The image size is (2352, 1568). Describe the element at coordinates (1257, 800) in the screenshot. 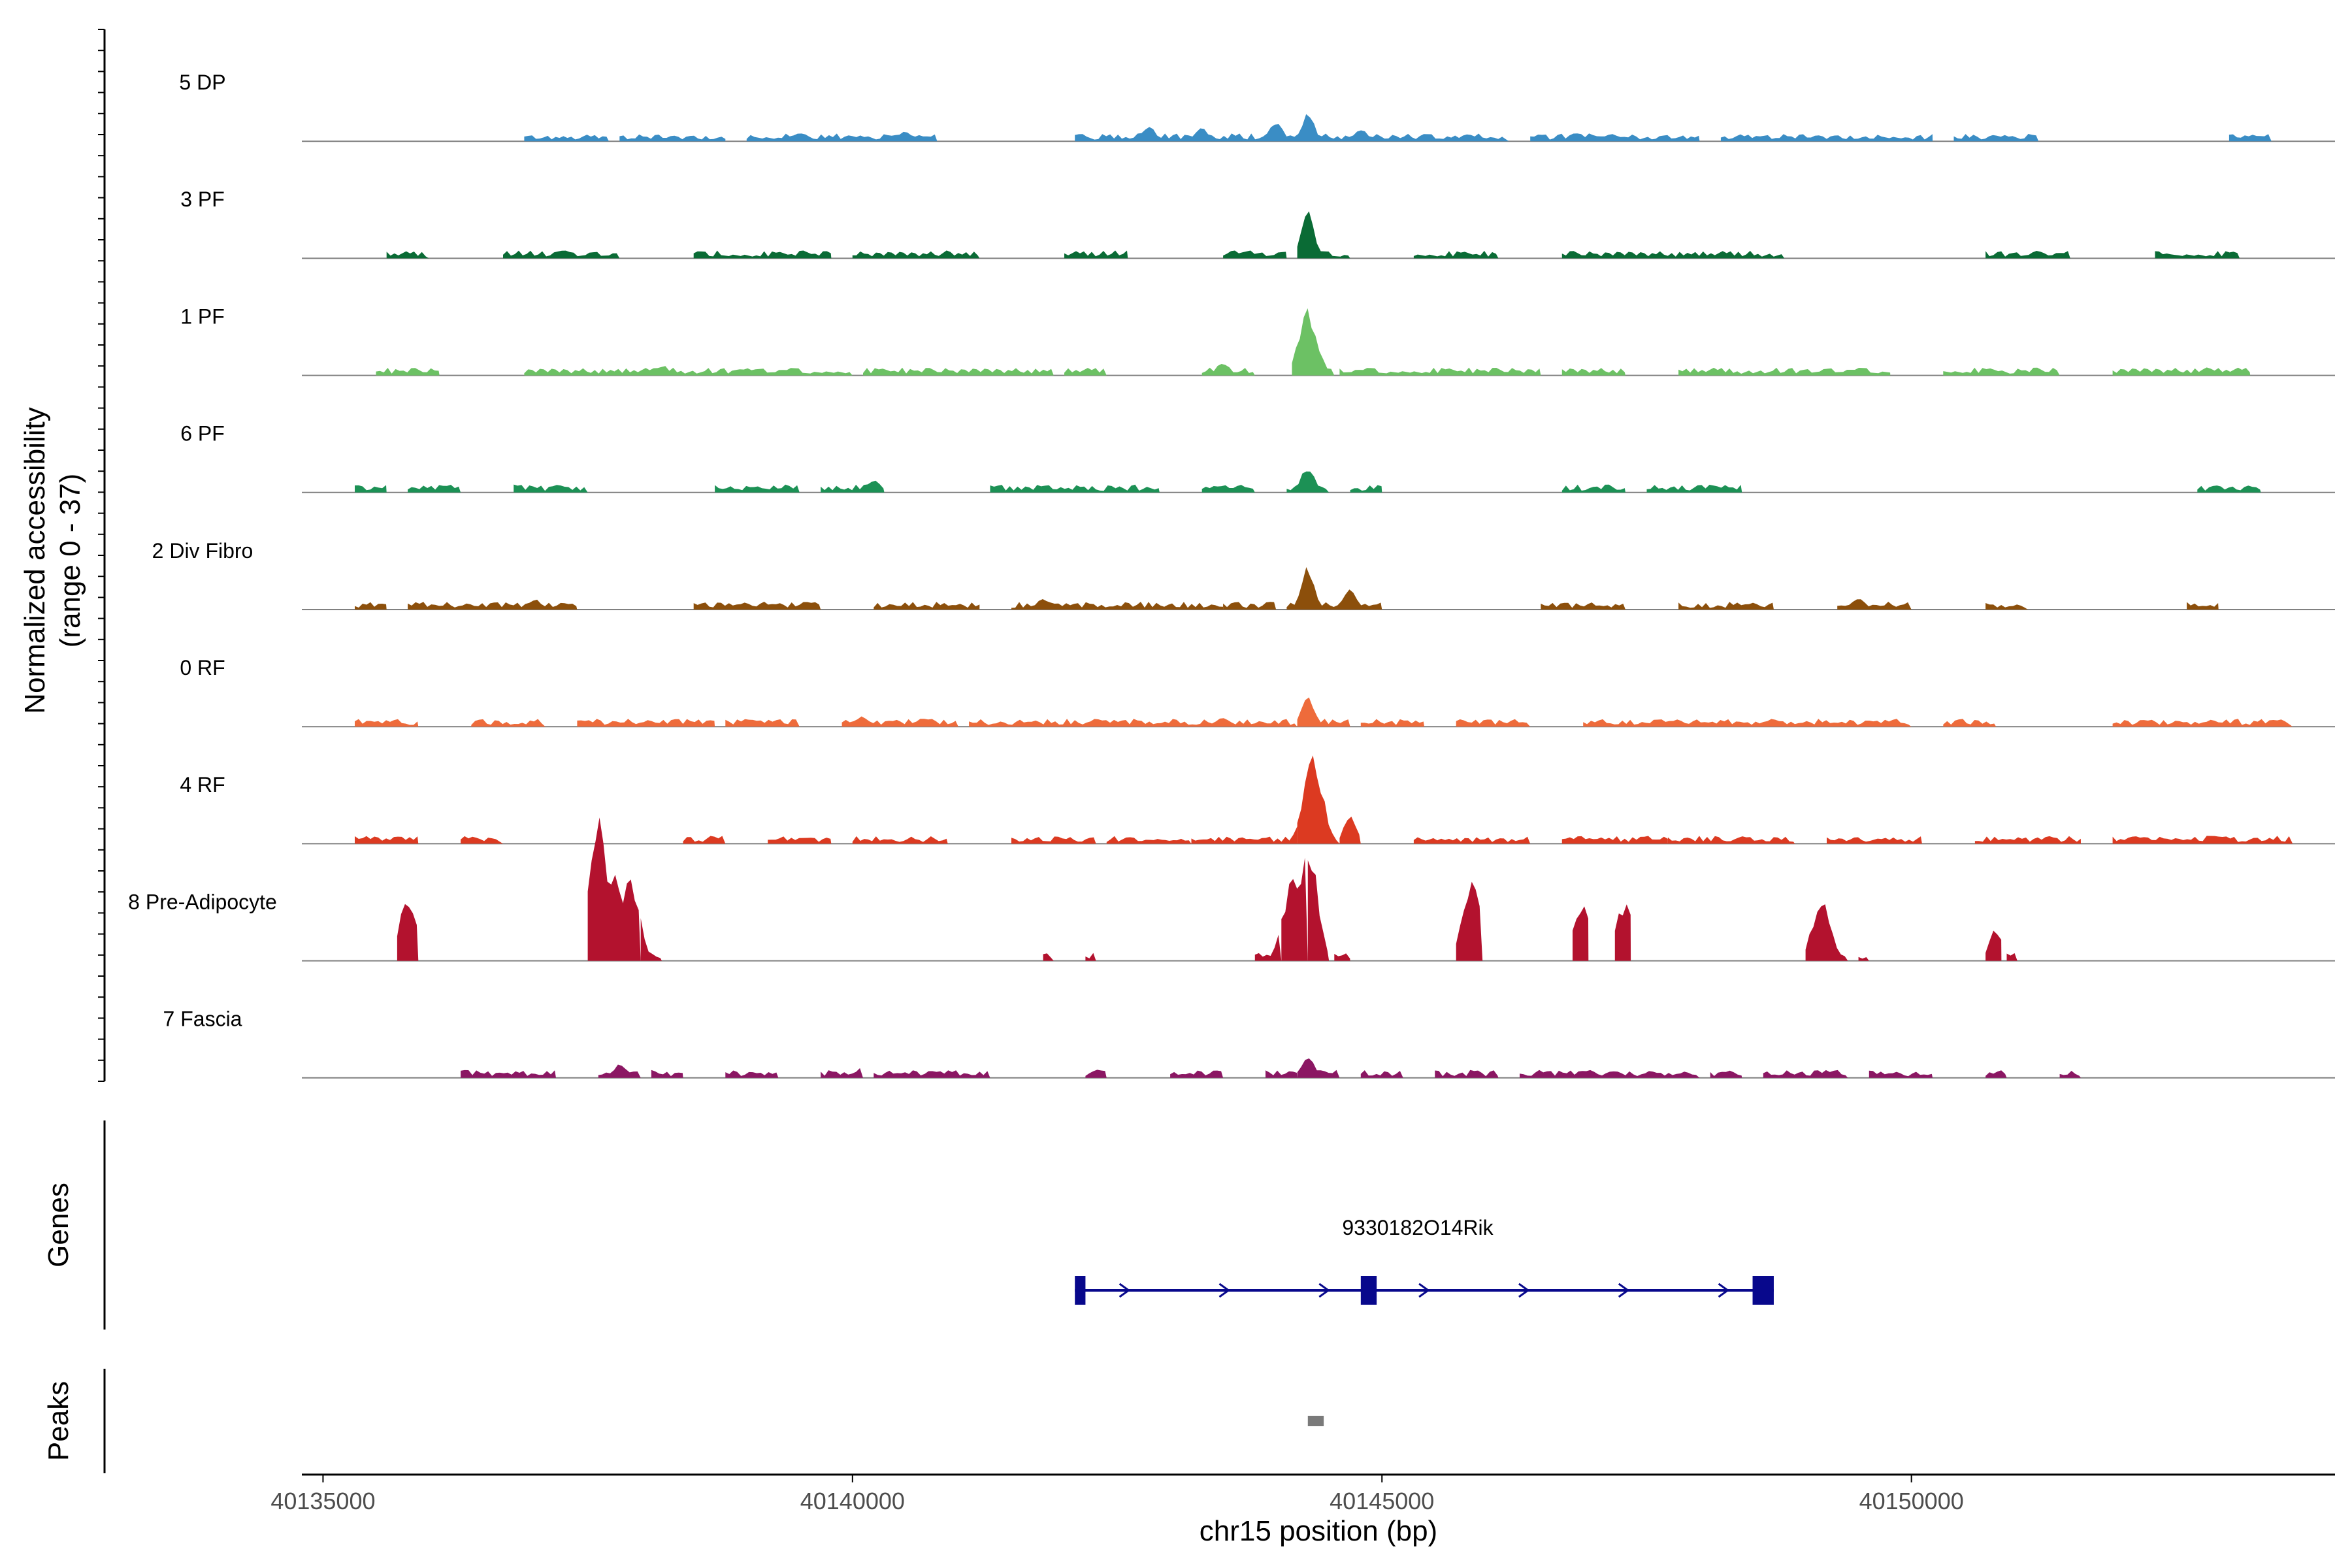

I see `track-7: 4 RF` at that location.